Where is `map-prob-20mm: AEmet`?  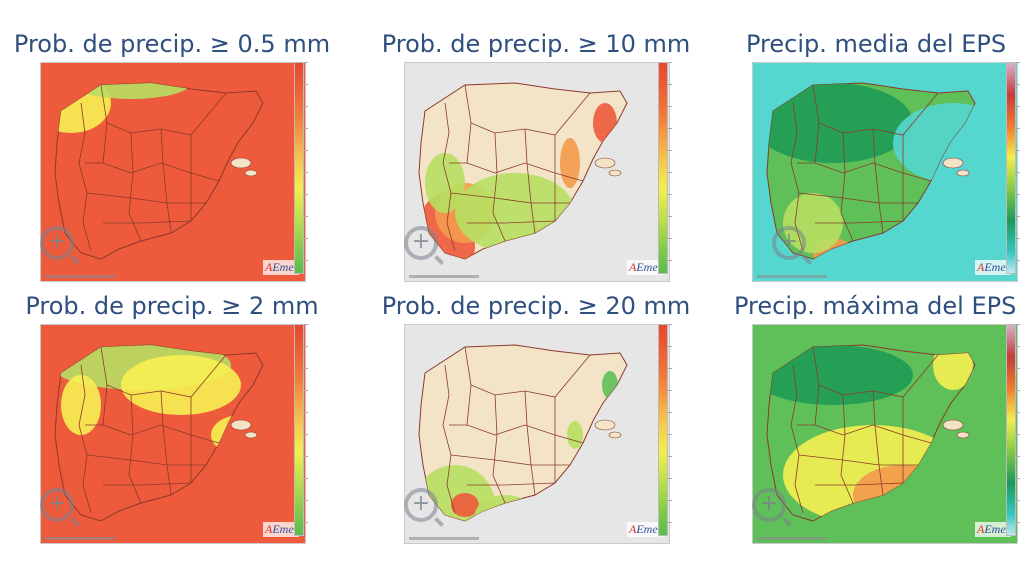
map-prob-20mm: AEmet is located at coordinates (537, 434).